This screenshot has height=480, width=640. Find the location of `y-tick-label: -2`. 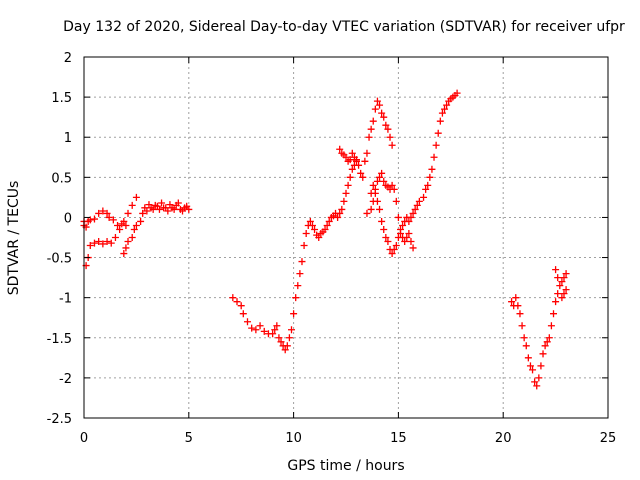

y-tick-label: -2 is located at coordinates (65, 379).